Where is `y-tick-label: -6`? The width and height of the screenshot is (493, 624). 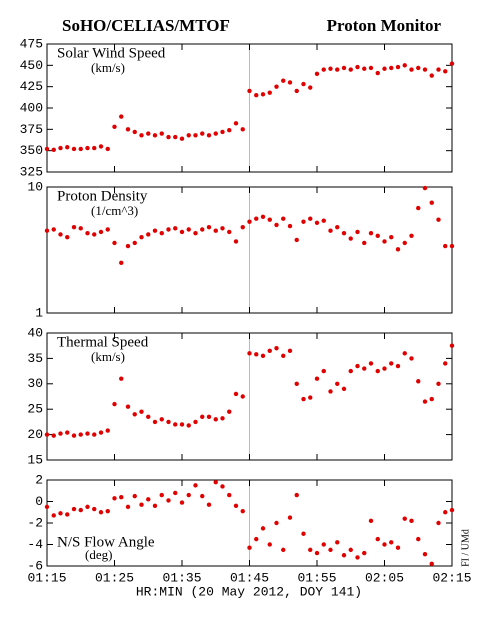 y-tick-label: -6 is located at coordinates (35, 565).